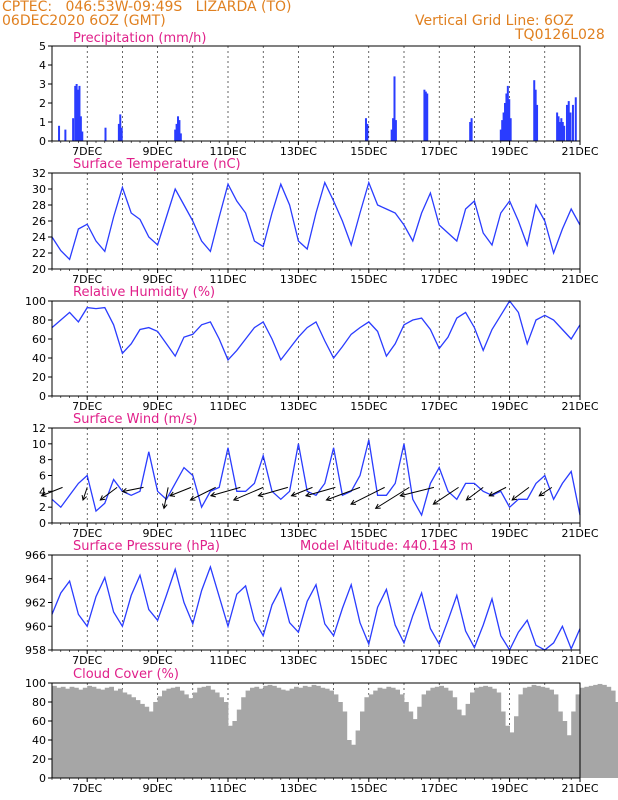  Describe the element at coordinates (39, 358) in the screenshot. I see `humidity-ytick-label: 40` at that location.